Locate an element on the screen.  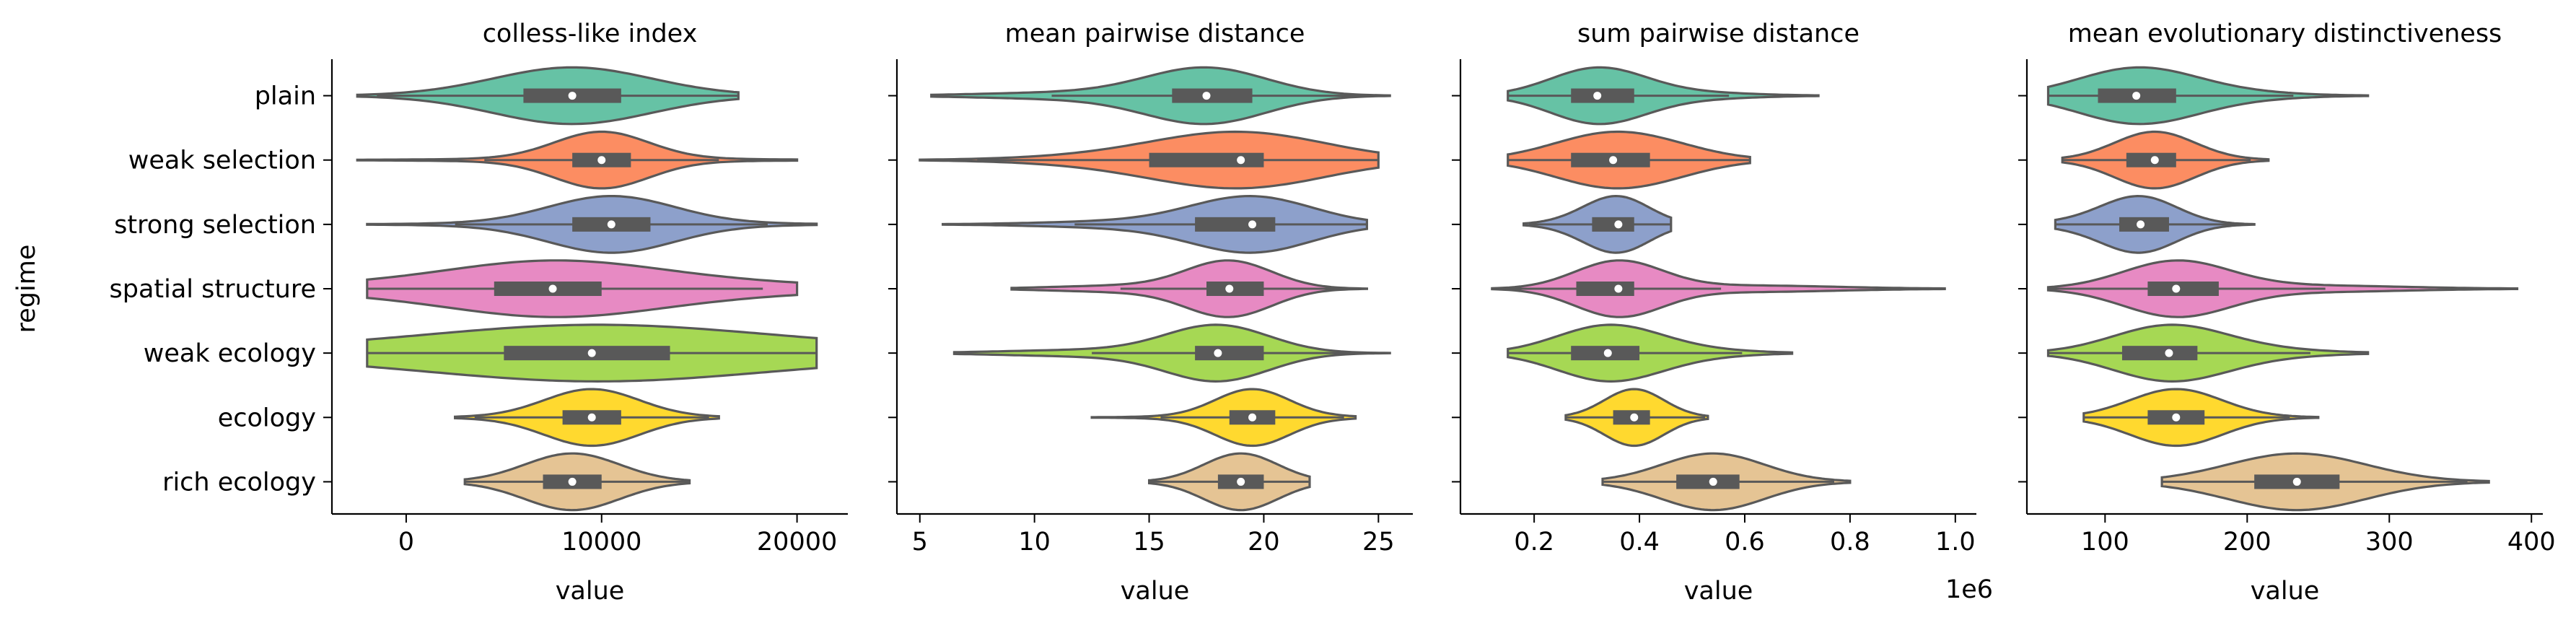
x-tick-label: 0.8 is located at coordinates (1850, 542).